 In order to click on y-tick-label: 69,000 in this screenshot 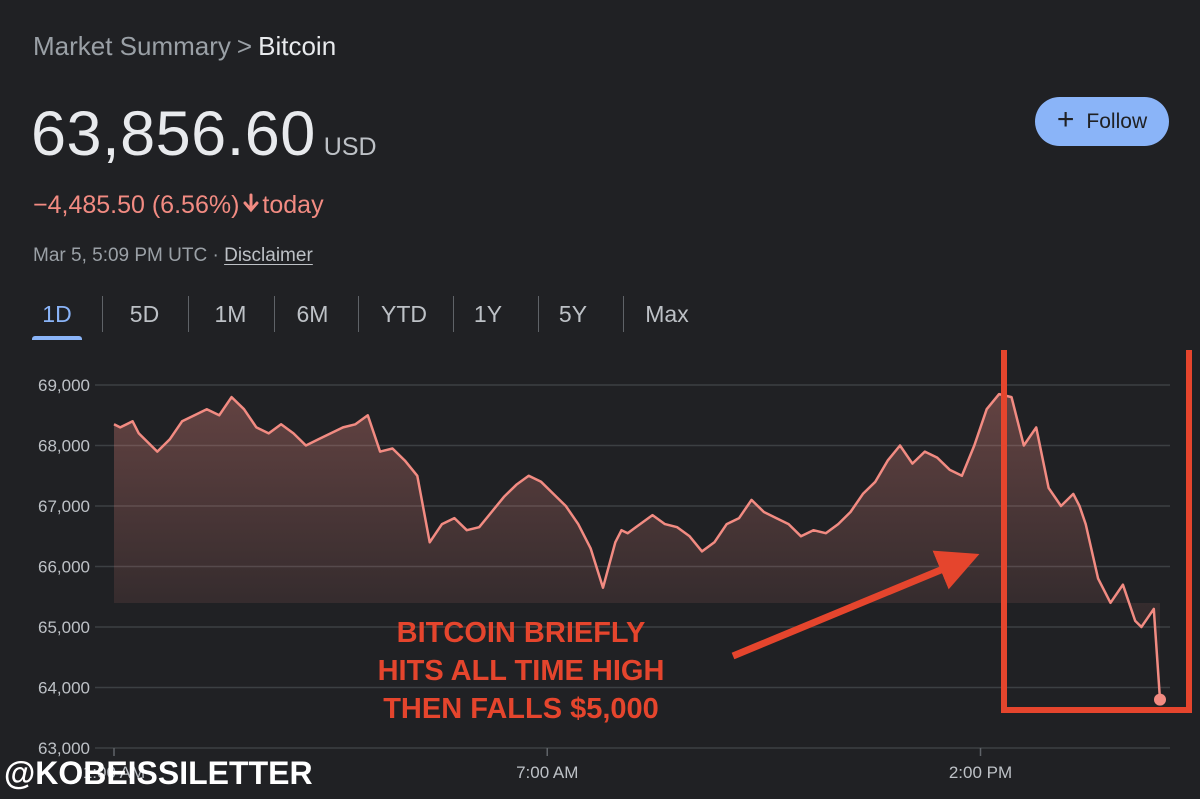, I will do `click(64, 385)`.